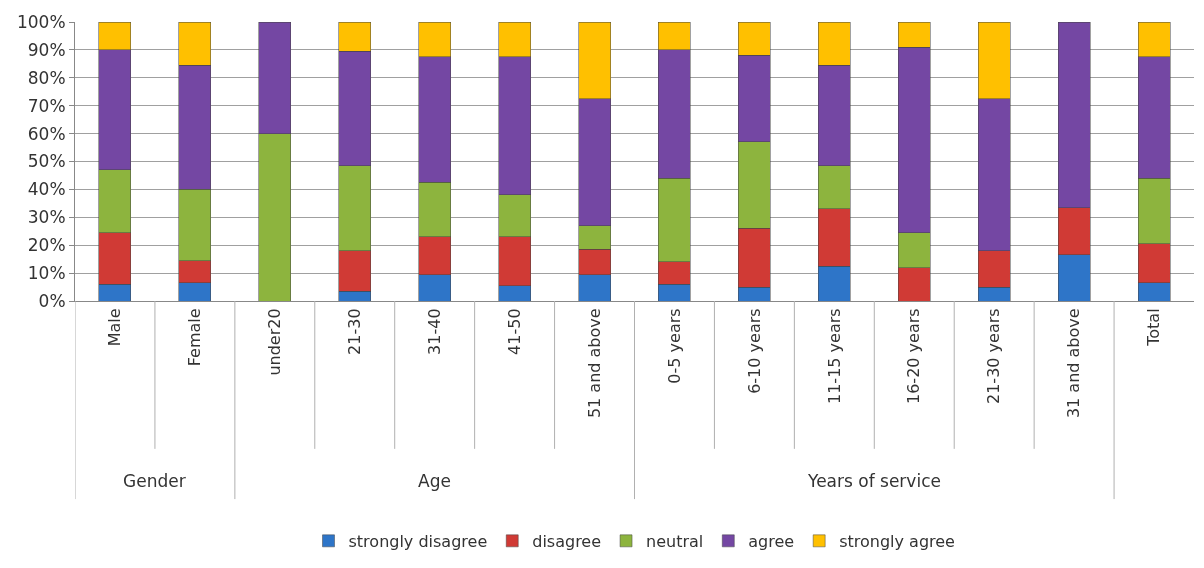 The image size is (1204, 568). I want to click on y-tick-label: 20%, so click(46, 245).